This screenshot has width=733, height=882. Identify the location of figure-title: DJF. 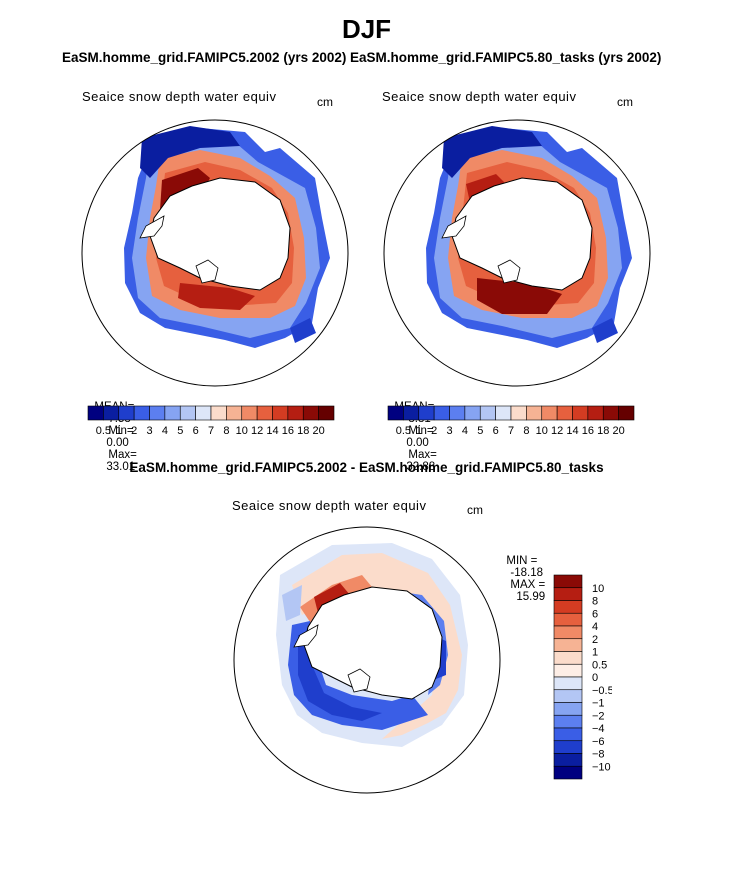
(366, 29).